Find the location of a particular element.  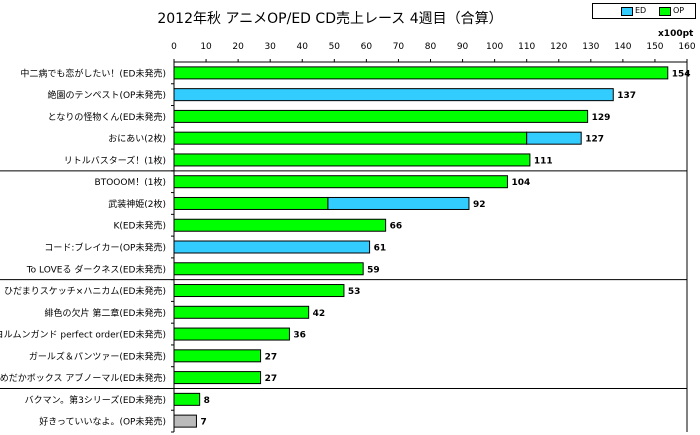

chart-title: 2012年秋 アニメOP/ED CD売上レース 4週目（合算） is located at coordinates (330, 19).